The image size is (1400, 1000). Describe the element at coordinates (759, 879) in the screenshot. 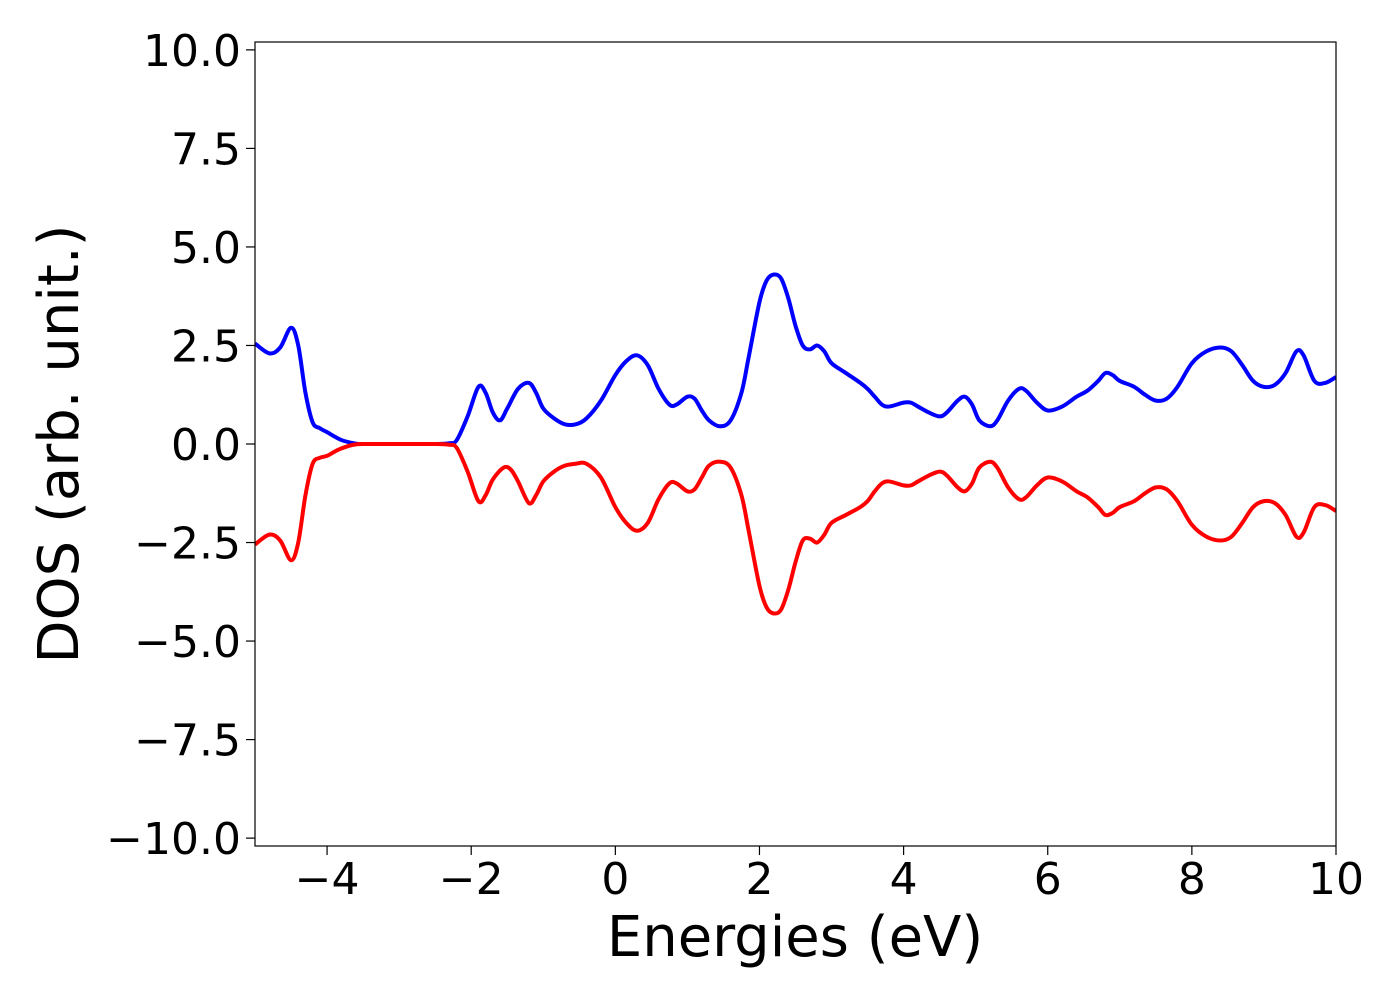

I see `x-tick-label: 2` at that location.